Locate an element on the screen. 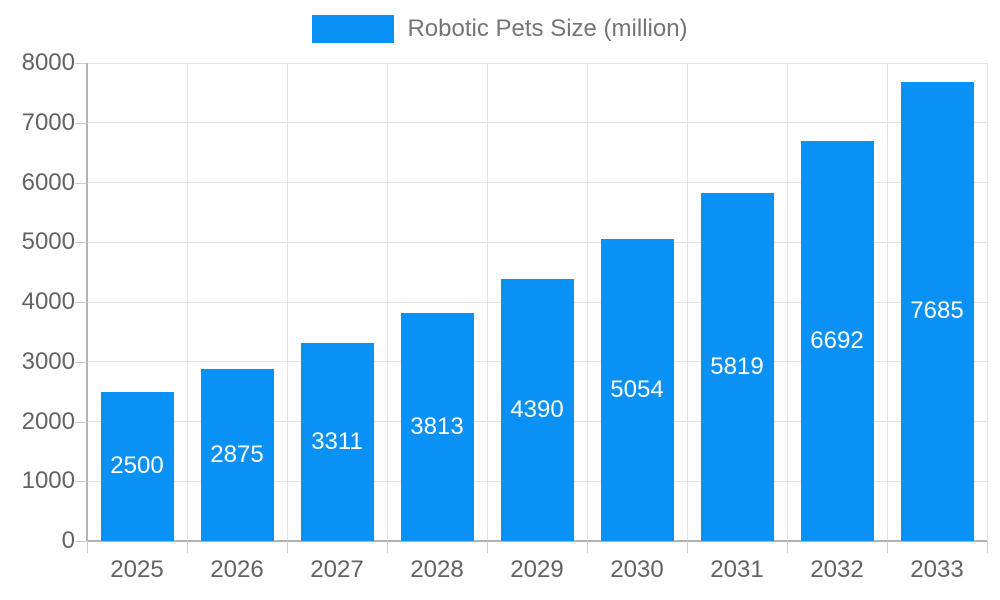 The image size is (1000, 600). bar-2030: 5054 is located at coordinates (637, 390).